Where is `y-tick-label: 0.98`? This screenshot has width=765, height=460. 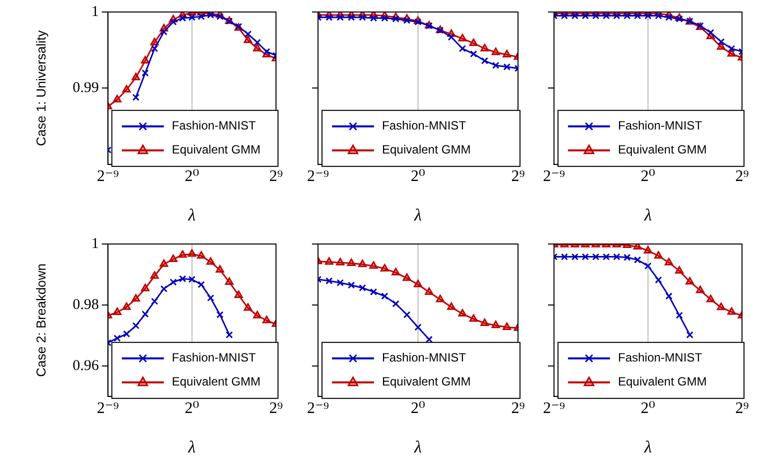 y-tick-label: 0.98 is located at coordinates (85, 304).